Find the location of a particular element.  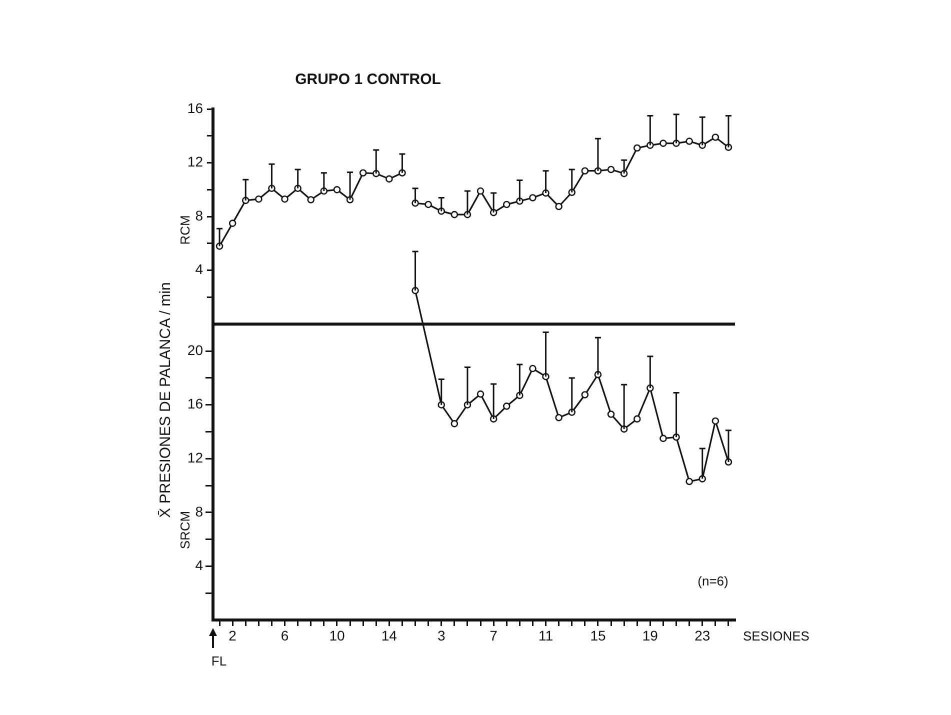

x-tick-label: 3 is located at coordinates (441, 635).